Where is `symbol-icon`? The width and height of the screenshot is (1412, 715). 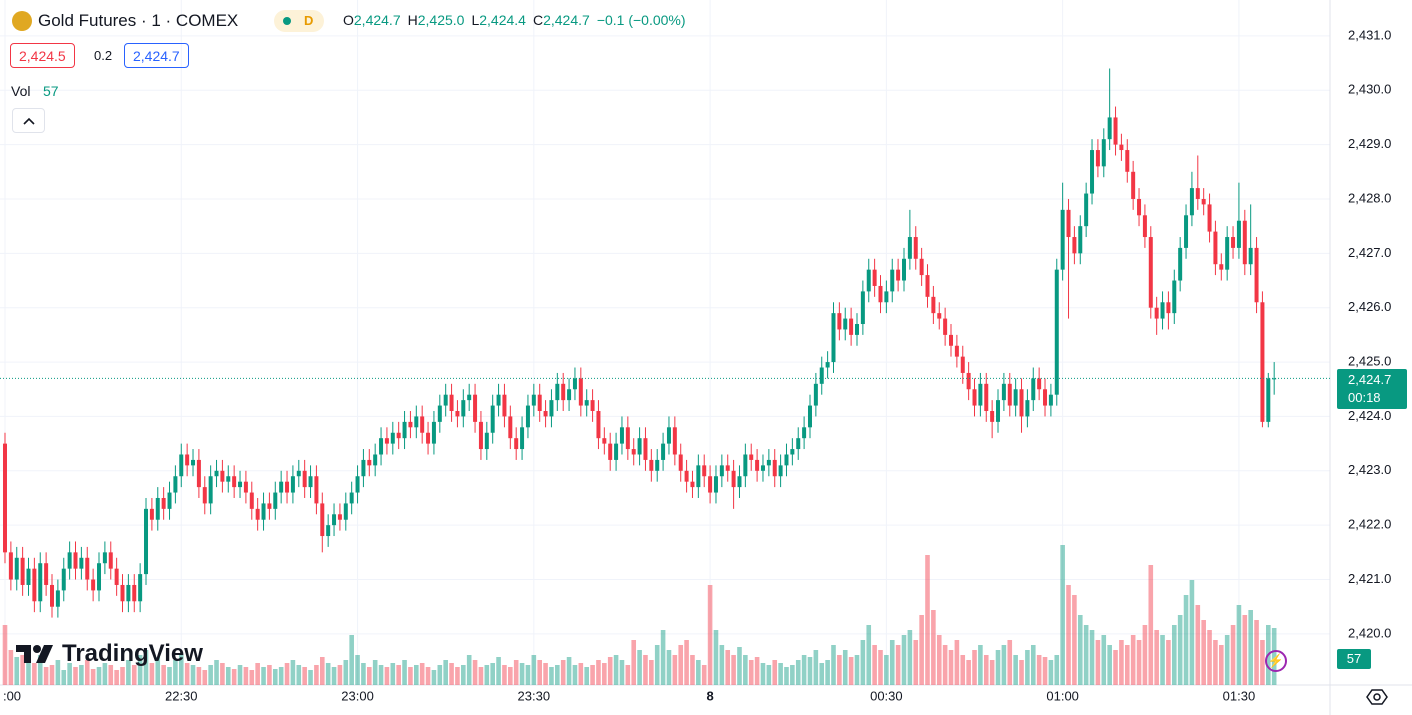 symbol-icon is located at coordinates (22, 21).